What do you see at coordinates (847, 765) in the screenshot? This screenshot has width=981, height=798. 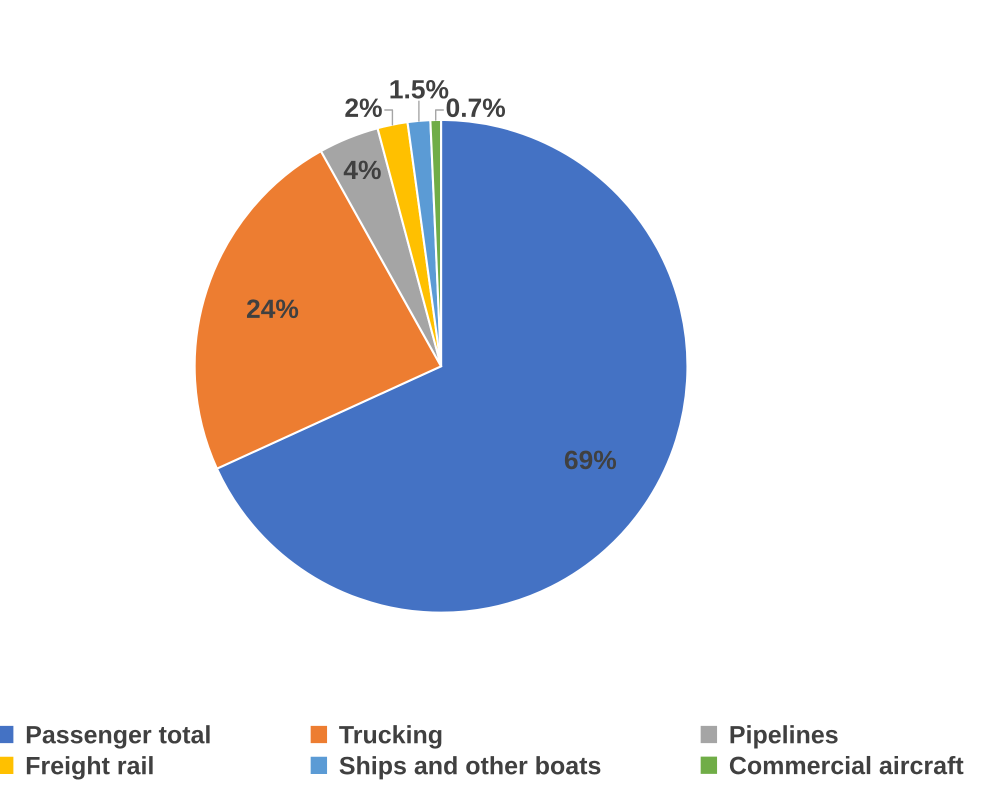 I see `legend-label: Commercial aircraft` at bounding box center [847, 765].